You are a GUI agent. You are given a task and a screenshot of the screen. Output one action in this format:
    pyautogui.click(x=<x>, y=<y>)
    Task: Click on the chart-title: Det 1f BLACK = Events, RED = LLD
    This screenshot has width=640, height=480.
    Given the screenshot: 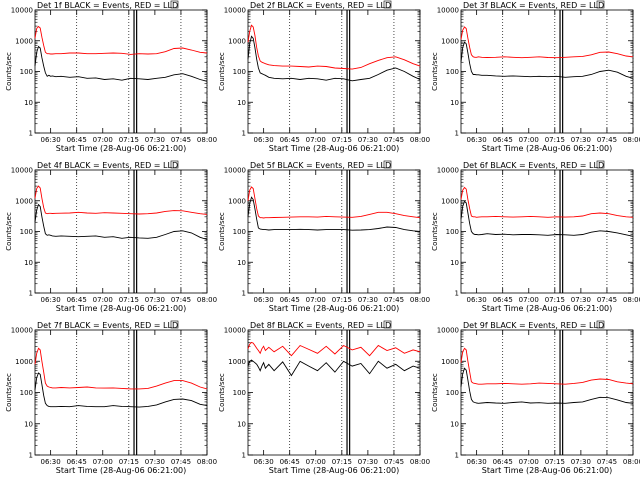 What is the action you would take?
    pyautogui.click(x=107, y=5)
    